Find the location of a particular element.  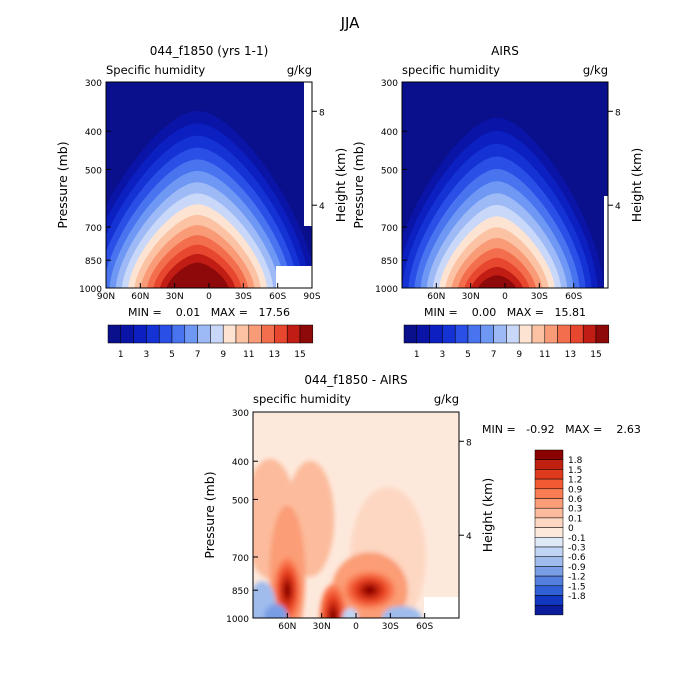

panel-diff-variable-label: specific humidity is located at coordinates (302, 399).